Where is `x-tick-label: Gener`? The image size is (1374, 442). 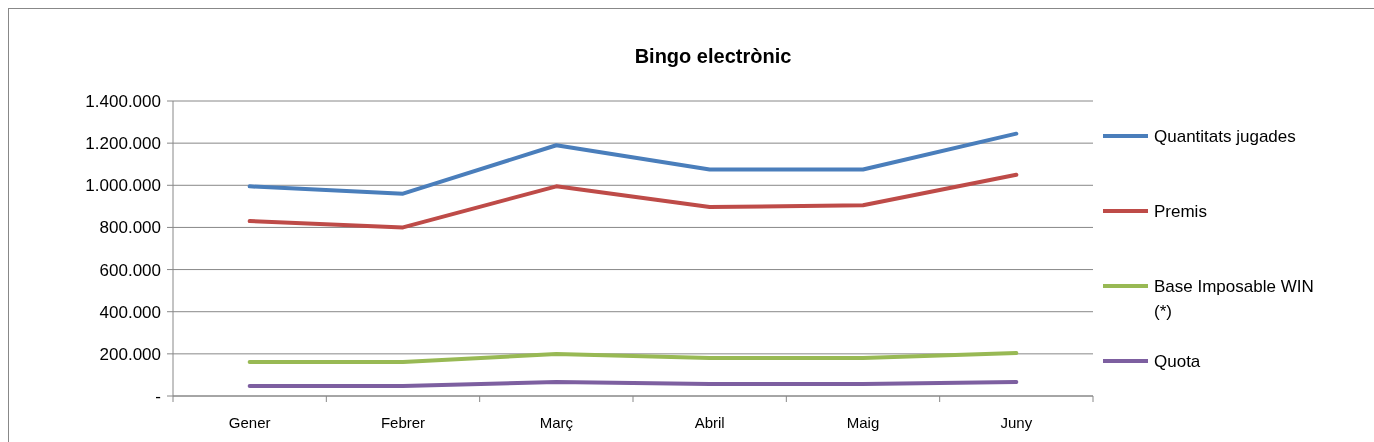 x-tick-label: Gener is located at coordinates (249, 422).